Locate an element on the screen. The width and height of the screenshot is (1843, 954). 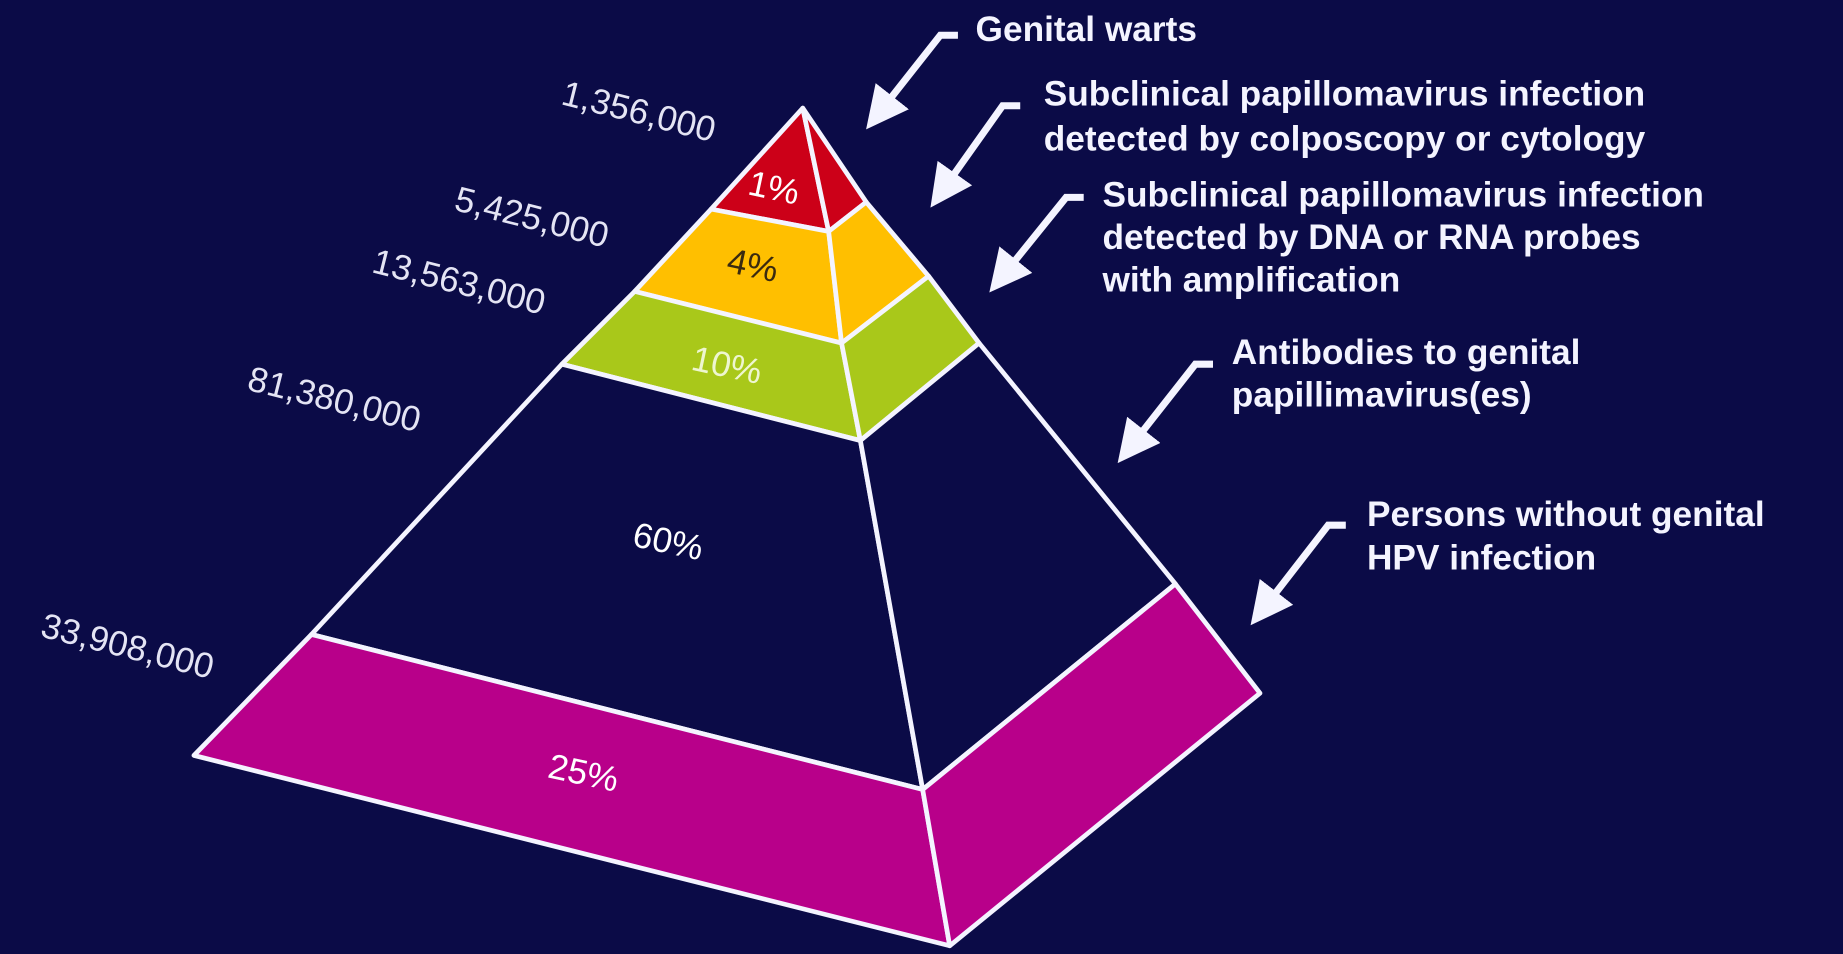
layer-description: papillimavirus(es) is located at coordinates (1382, 394).